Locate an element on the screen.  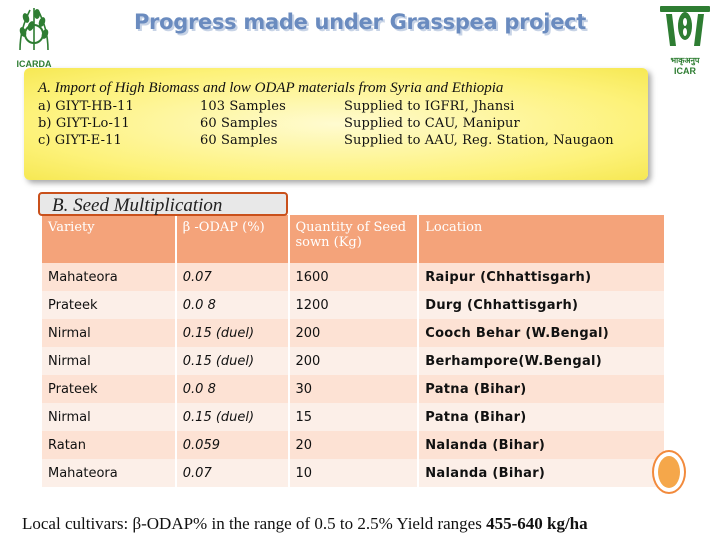
footer-yield: 455-640 kg/ha is located at coordinates (537, 523).